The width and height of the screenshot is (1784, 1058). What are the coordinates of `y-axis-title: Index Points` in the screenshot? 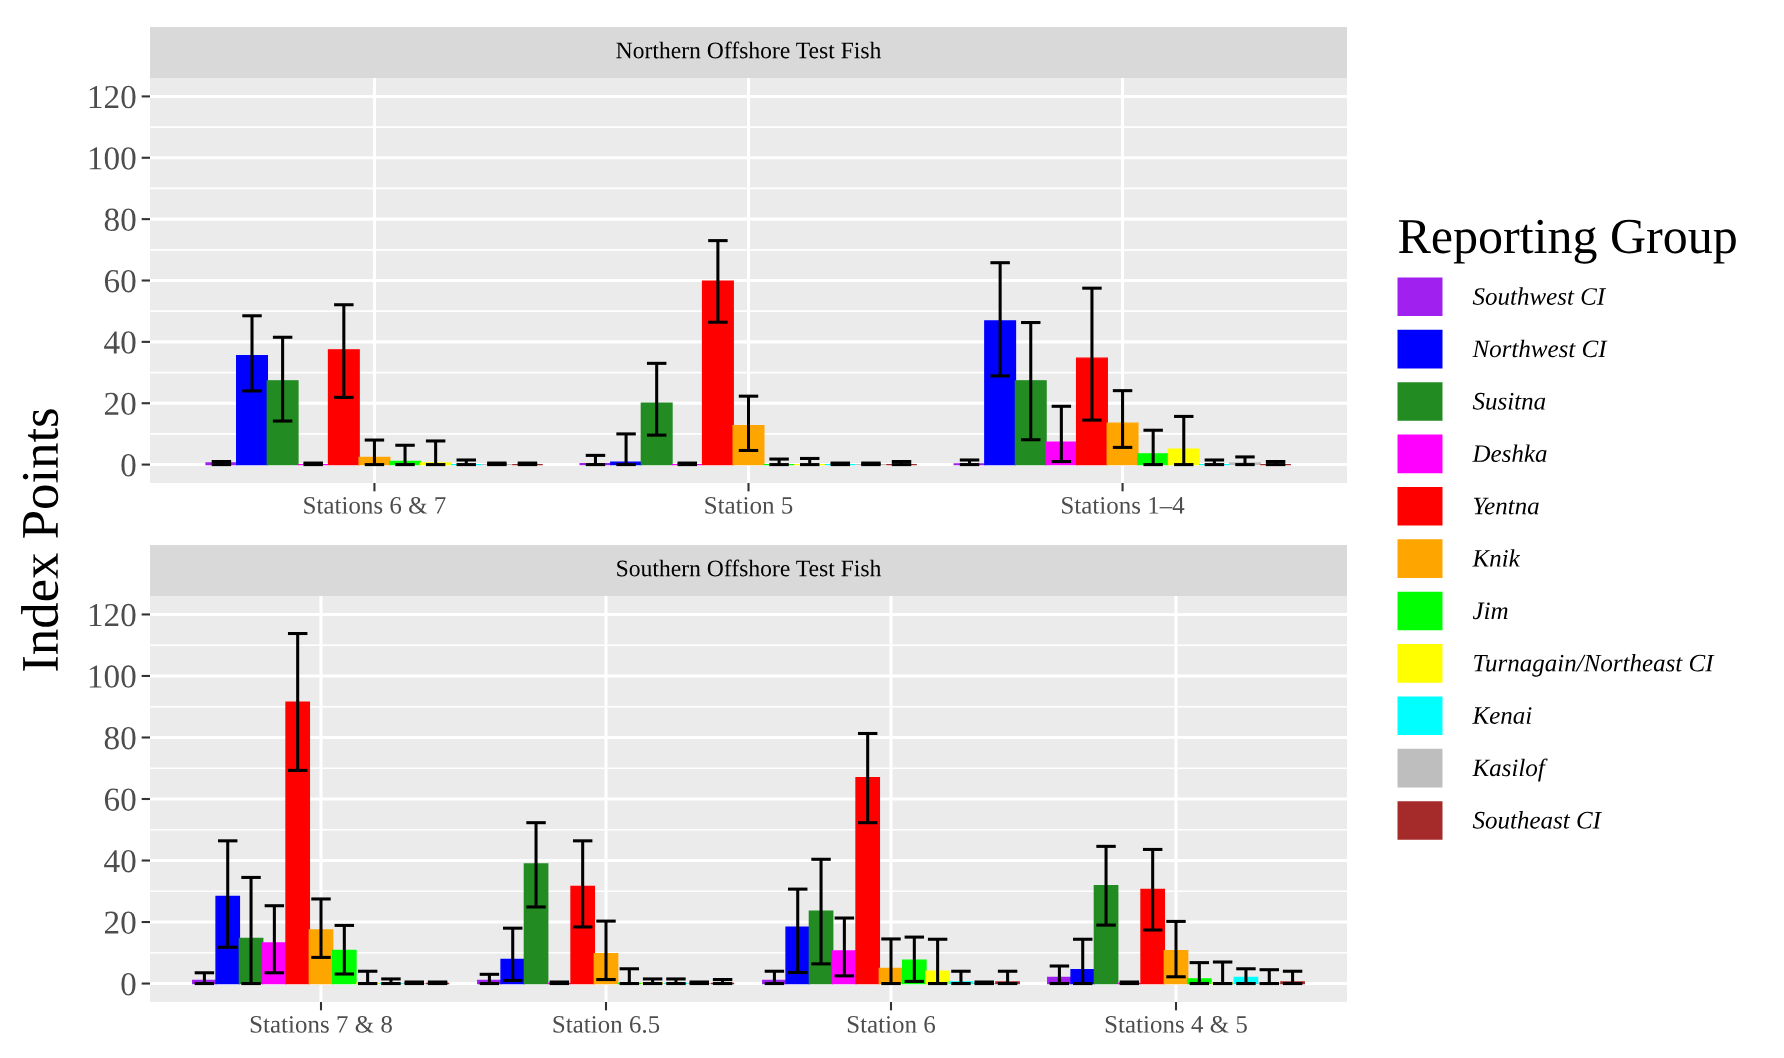 It's located at (40, 540).